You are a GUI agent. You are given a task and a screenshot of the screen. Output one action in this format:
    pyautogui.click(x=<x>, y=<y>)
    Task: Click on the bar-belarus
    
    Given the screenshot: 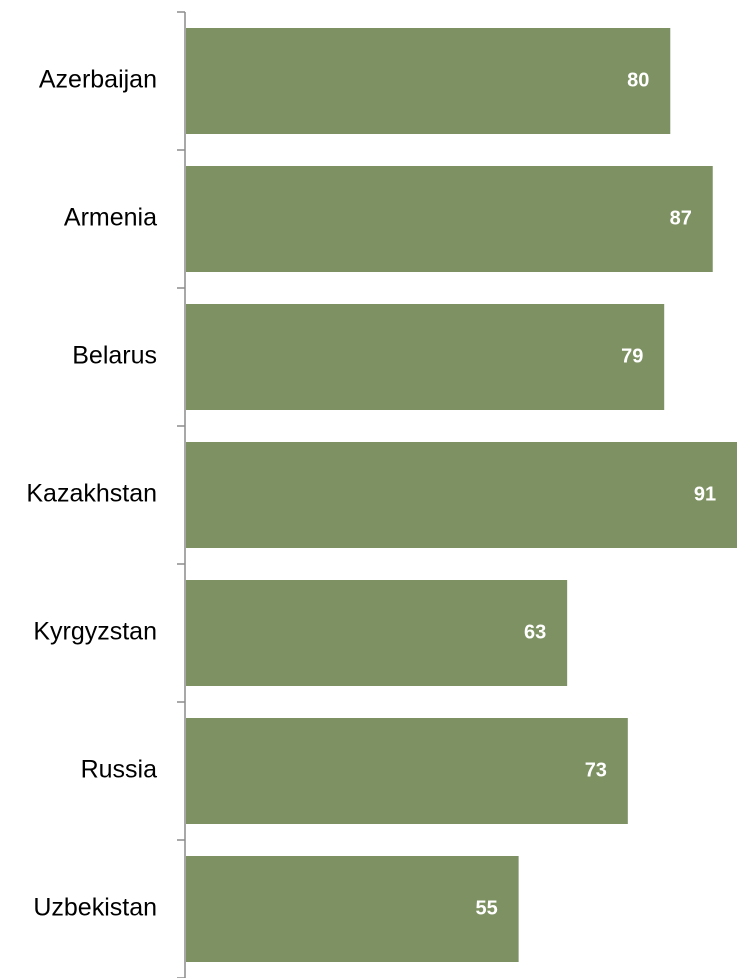 What is the action you would take?
    pyautogui.click(x=425, y=357)
    